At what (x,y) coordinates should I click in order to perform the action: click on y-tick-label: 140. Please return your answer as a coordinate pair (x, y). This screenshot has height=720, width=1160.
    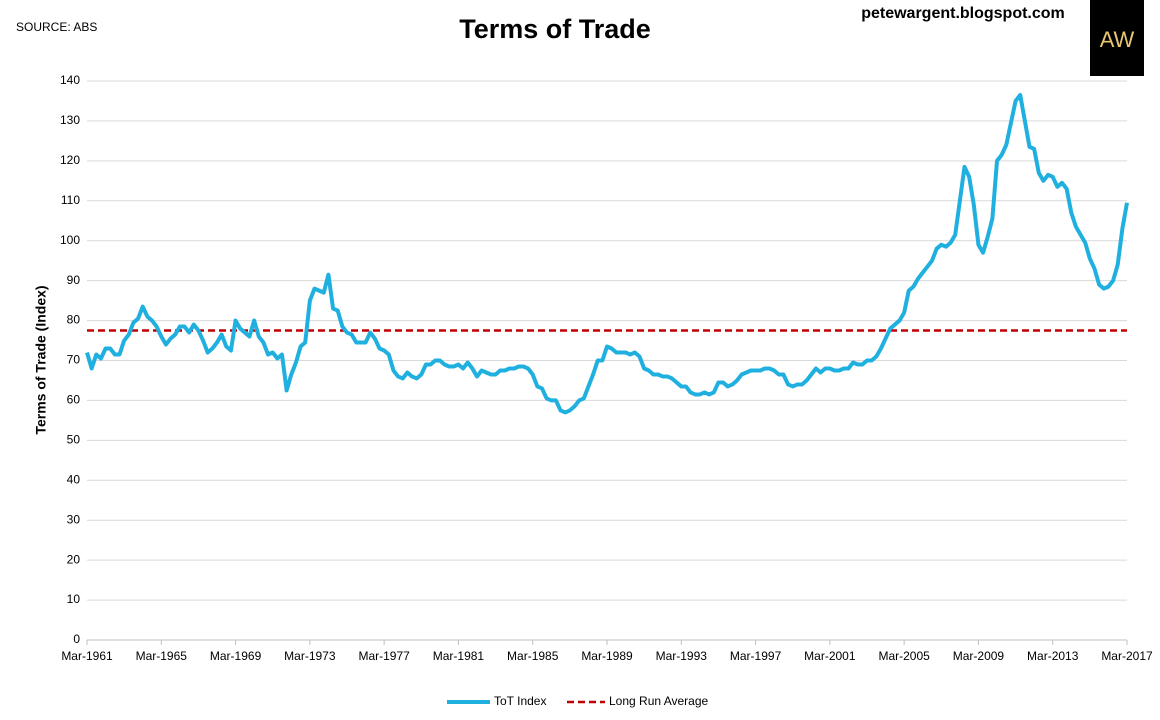
    Looking at the image, I should click on (70, 80).